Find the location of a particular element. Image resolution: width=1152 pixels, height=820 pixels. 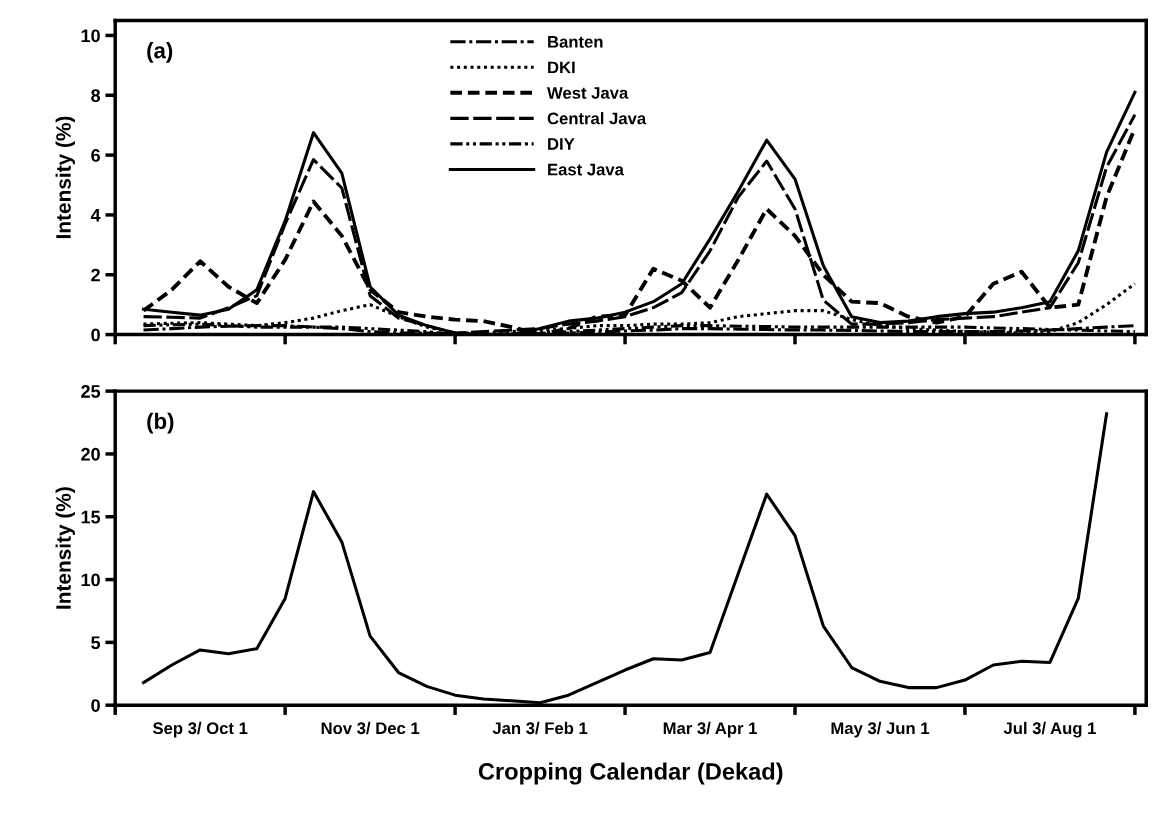

annotation: (a) is located at coordinates (160, 52).